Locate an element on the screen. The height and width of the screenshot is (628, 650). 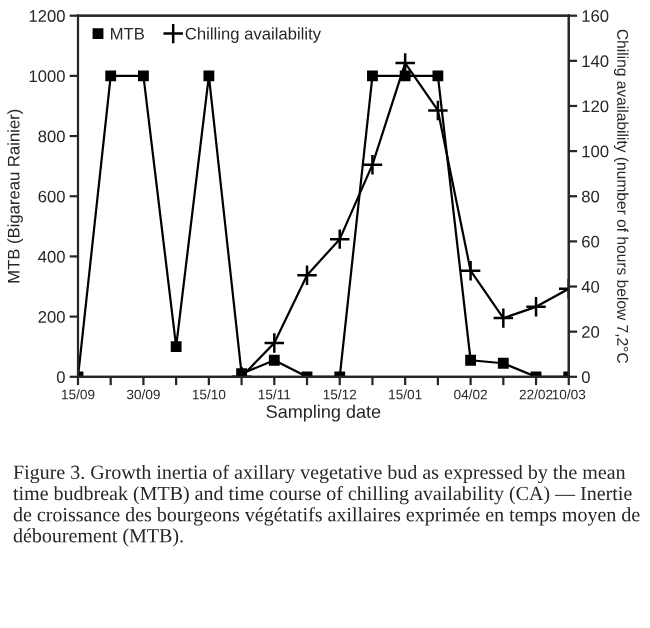
legend-label: MTB is located at coordinates (127, 33).